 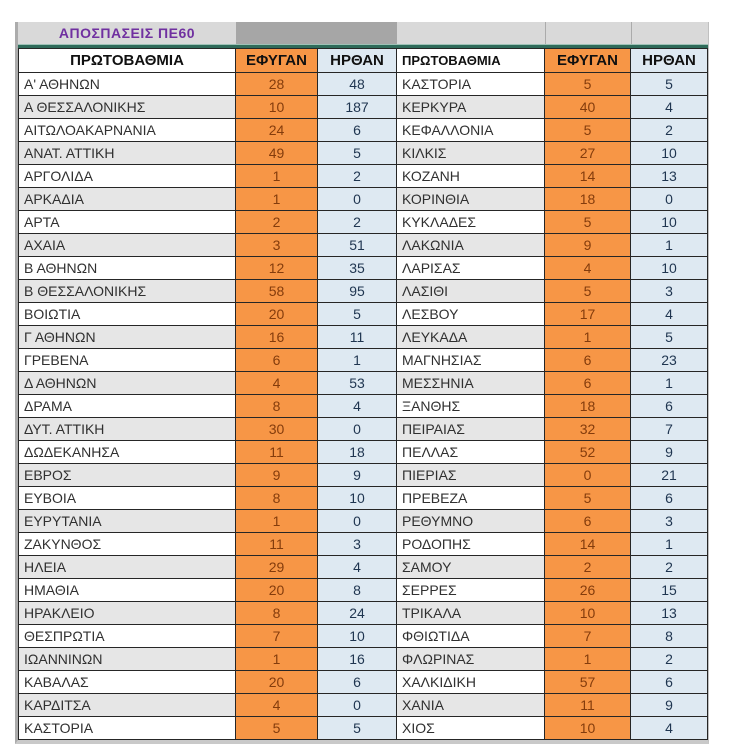 I want to click on region-cell: ΤΡΙΚΑΛΑ, so click(x=471, y=613).